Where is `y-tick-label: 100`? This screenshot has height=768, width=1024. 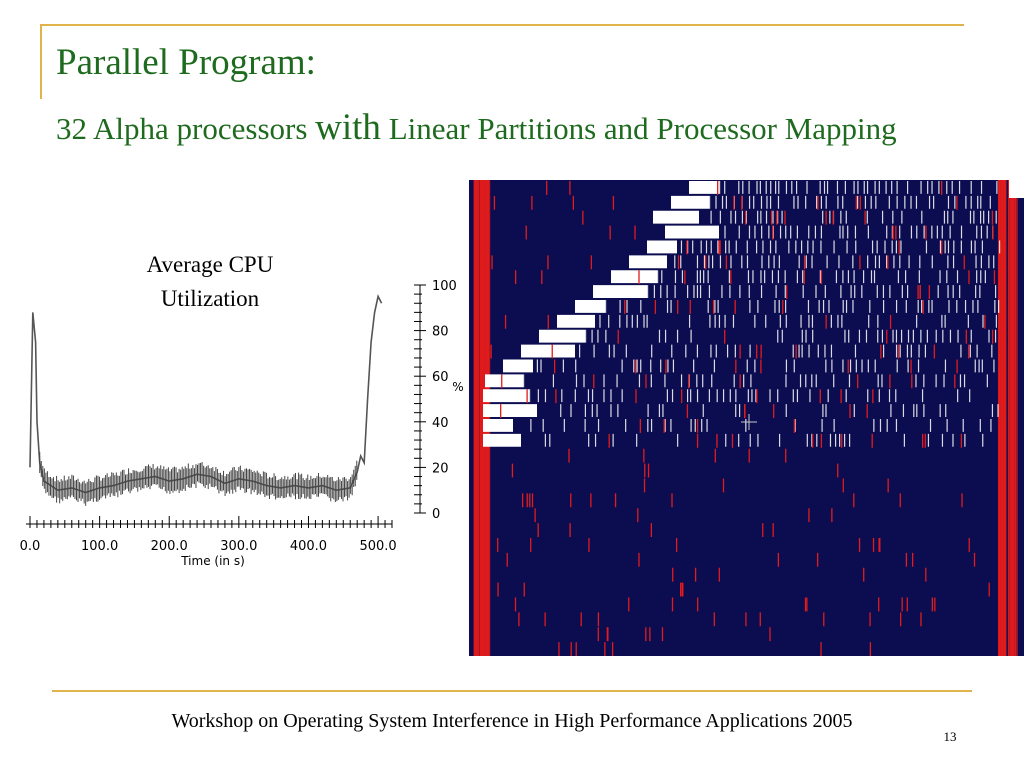 y-tick-label: 100 is located at coordinates (444, 286).